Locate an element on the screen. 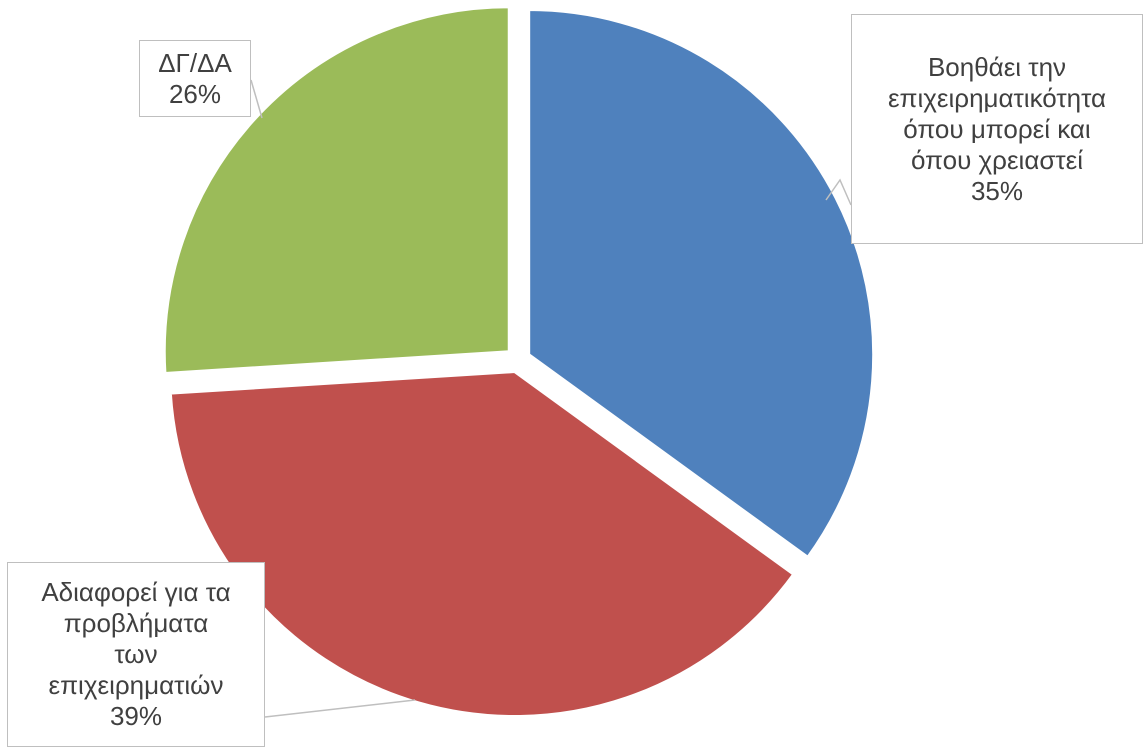  leader-line-blue is located at coordinates (838, 192).